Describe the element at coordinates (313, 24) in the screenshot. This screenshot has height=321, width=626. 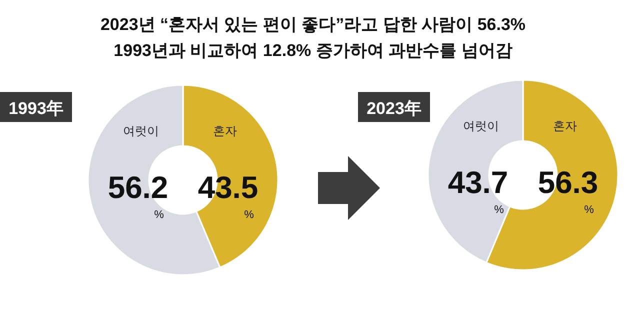
I see `text: 2023년 “혼자서 있는 편이 좋다”라고 답한 사람이 56.3%` at that location.